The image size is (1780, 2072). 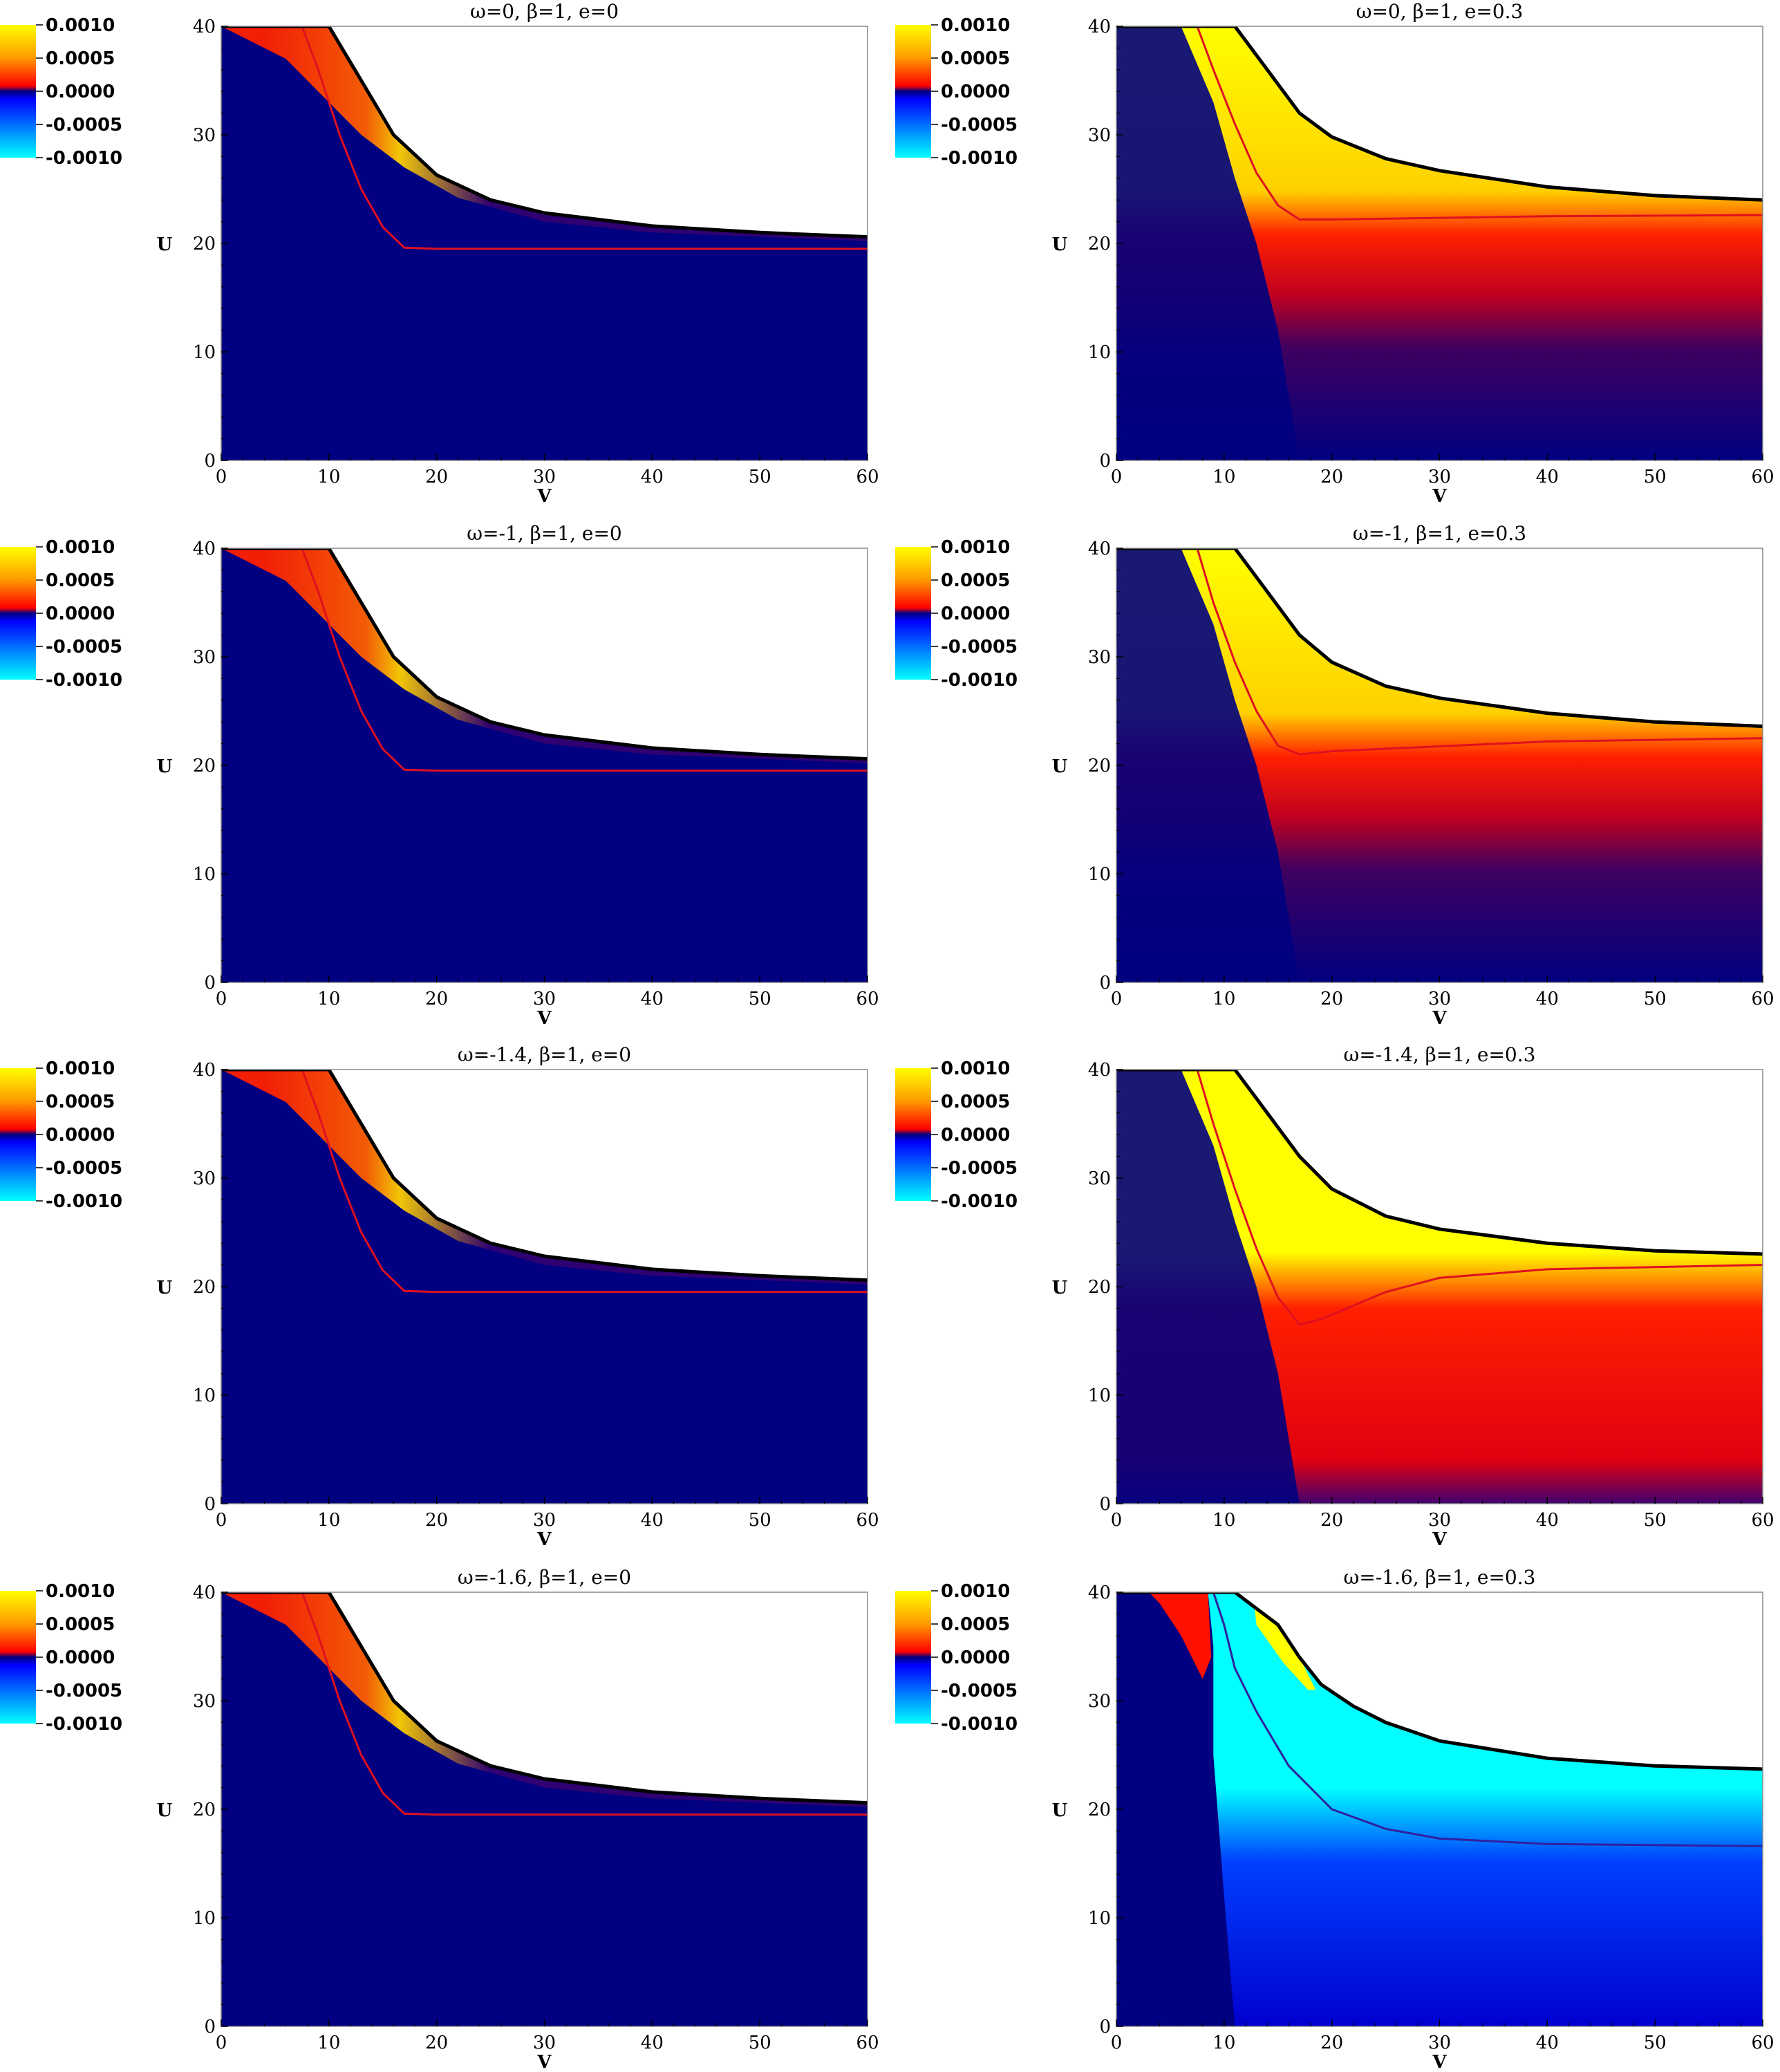 I want to click on panel-title: ω=-1.4, β=1, e=0, so click(x=544, y=1054).